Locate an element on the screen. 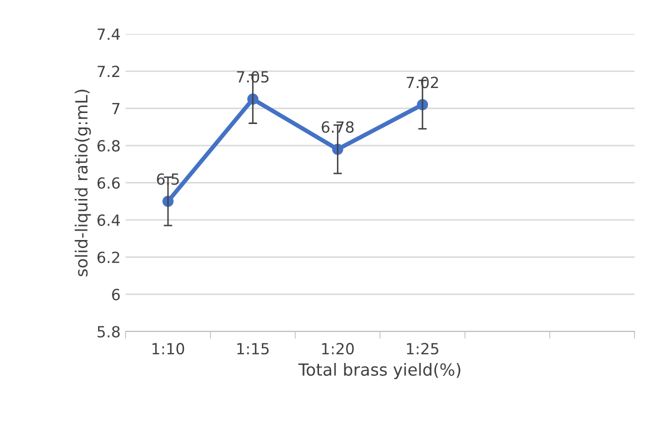  y-tick-label: 7.2 is located at coordinates (109, 71).